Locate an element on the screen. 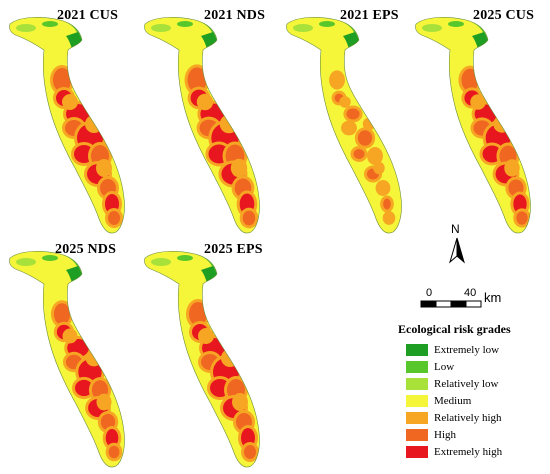 Image resolution: width=550 pixels, height=474 pixels. legend-label: High is located at coordinates (445, 435).